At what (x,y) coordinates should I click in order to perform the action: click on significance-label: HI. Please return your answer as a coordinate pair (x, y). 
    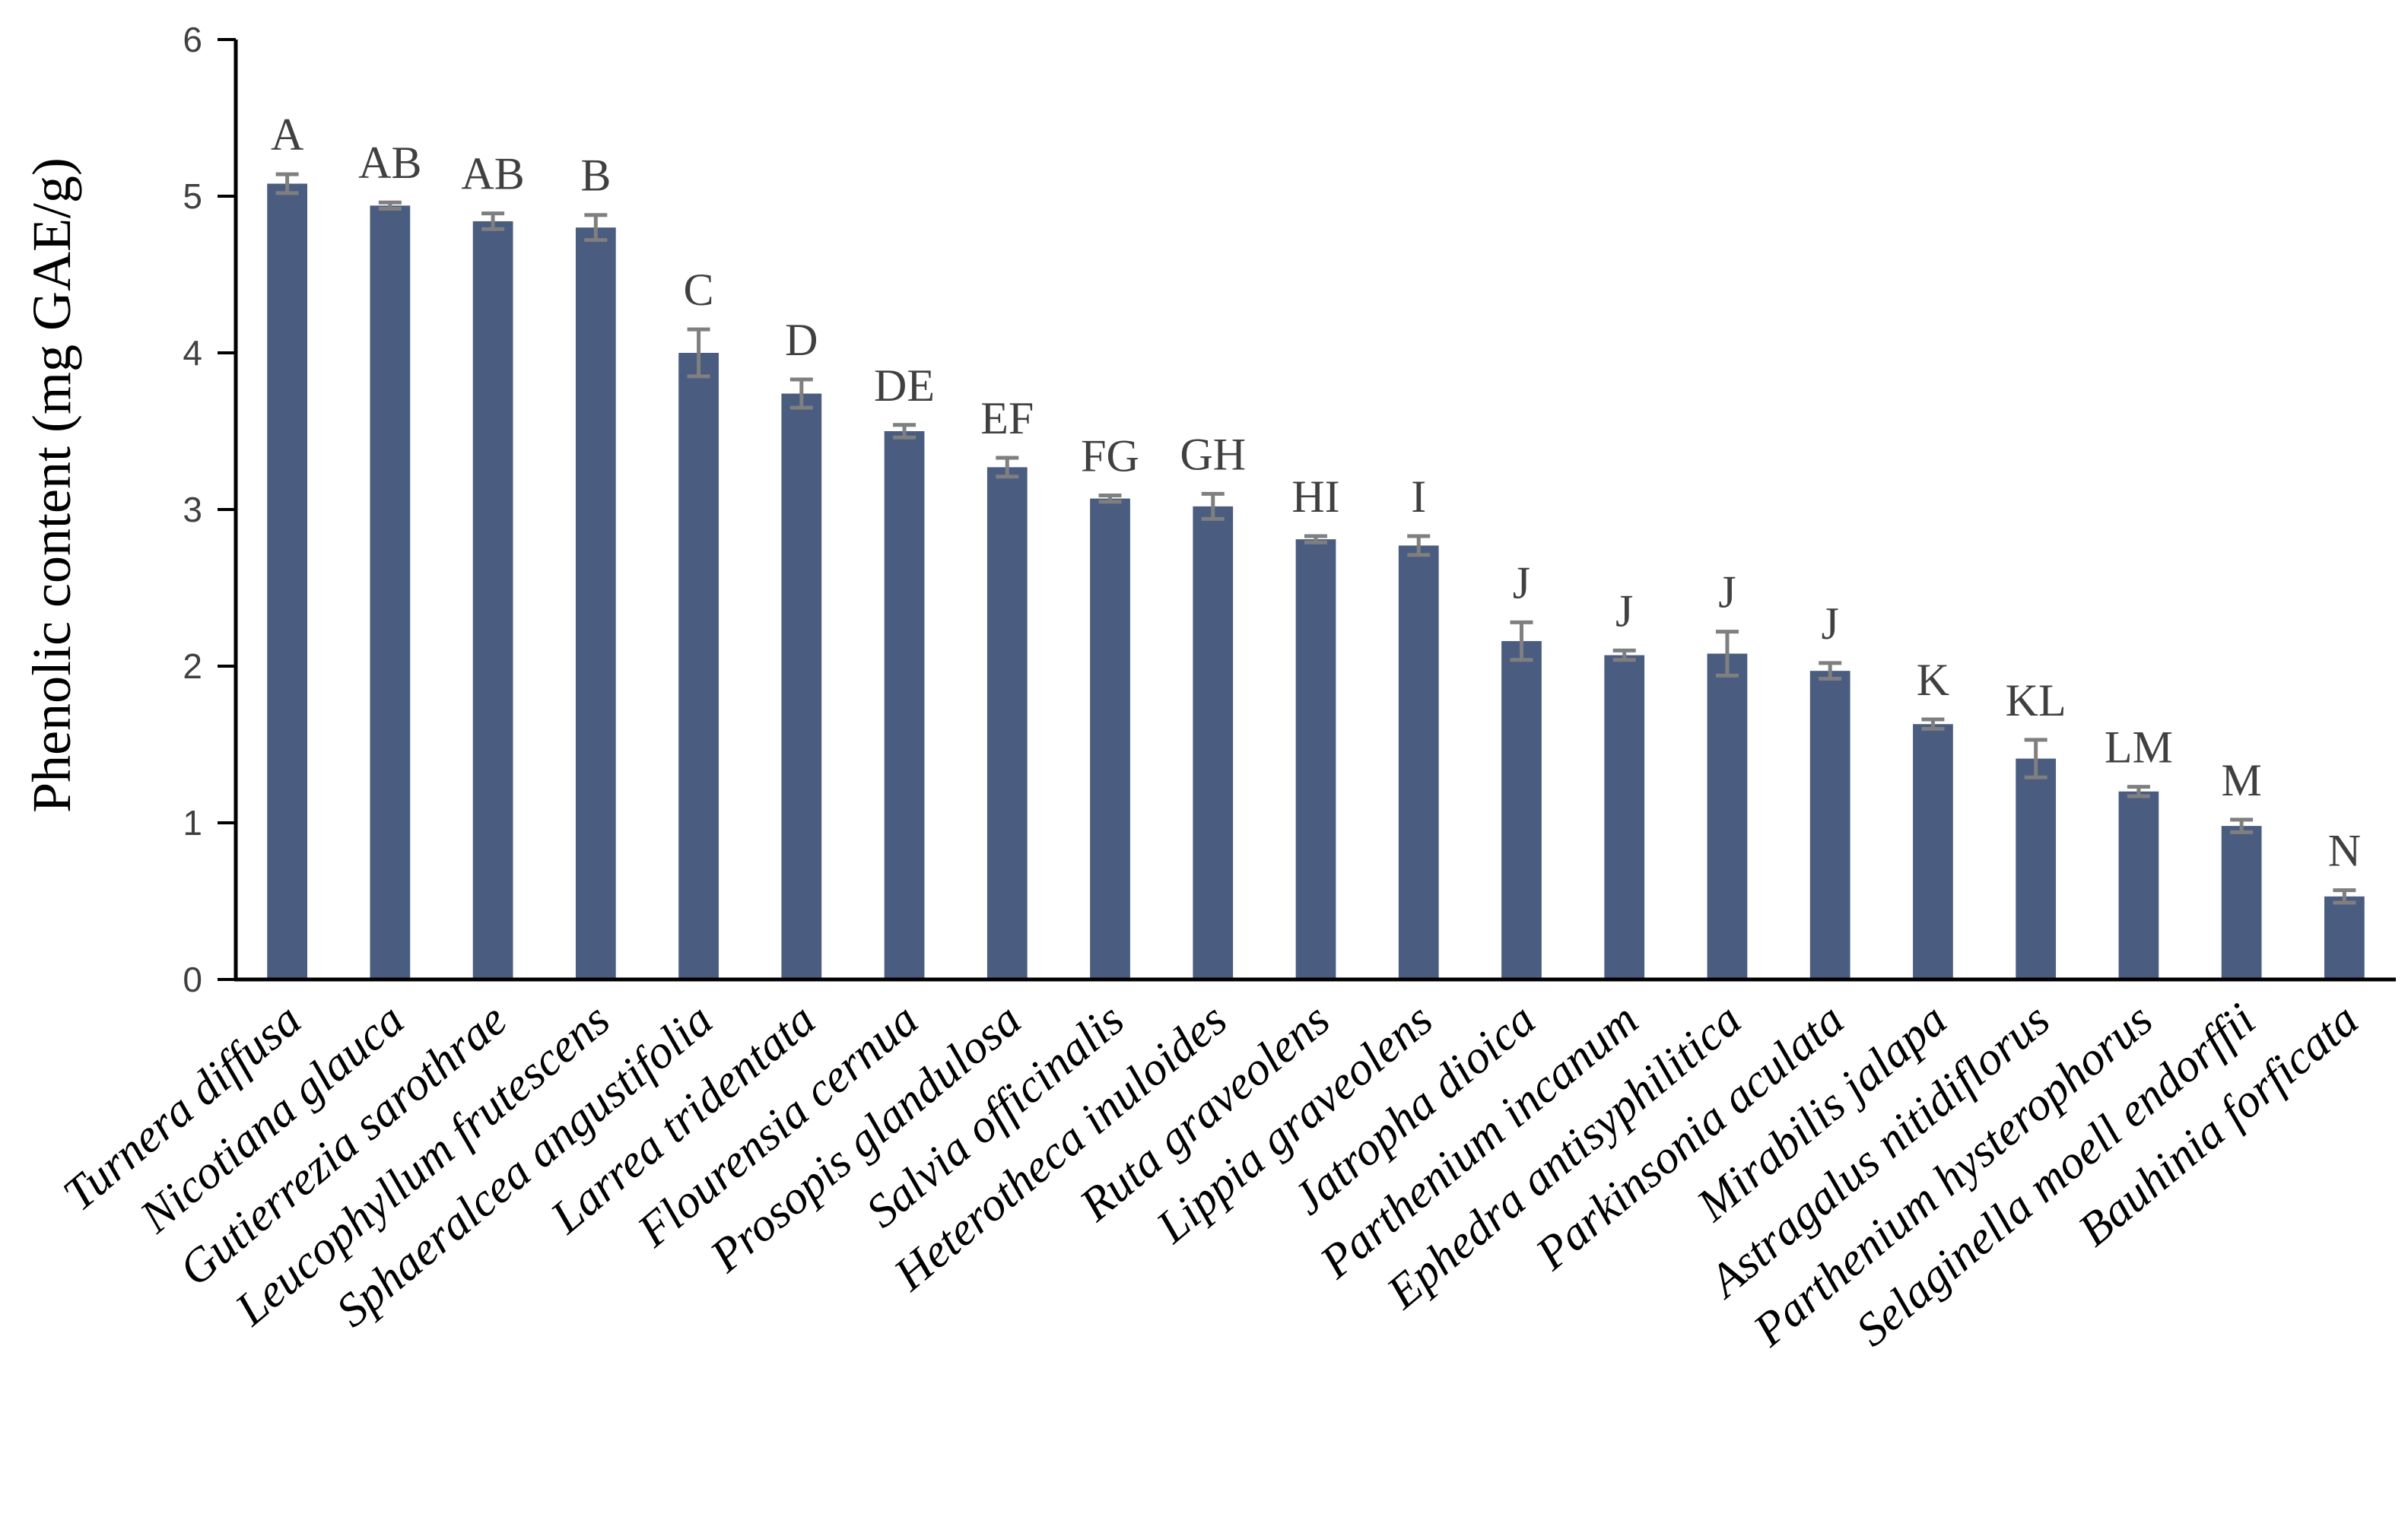
    Looking at the image, I should click on (1315, 496).